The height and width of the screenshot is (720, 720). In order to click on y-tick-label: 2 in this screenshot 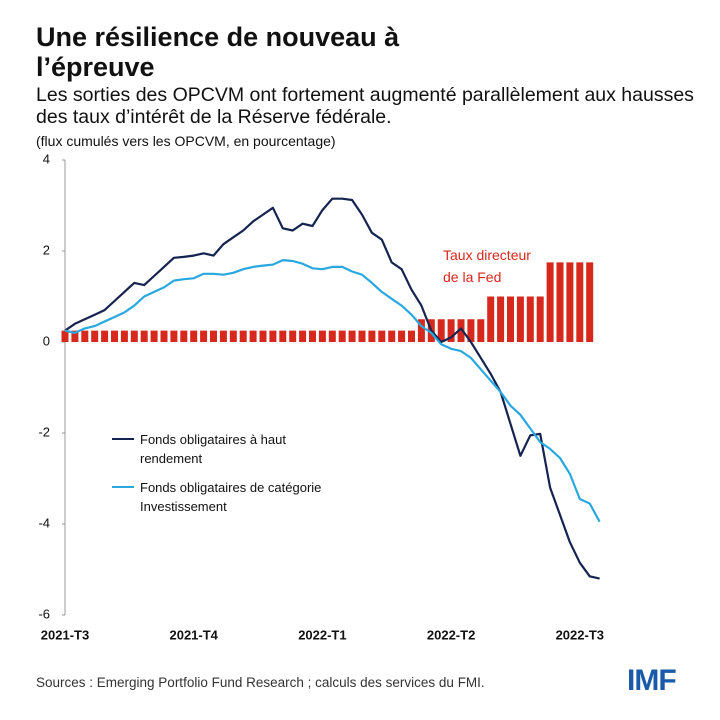, I will do `click(46, 249)`.